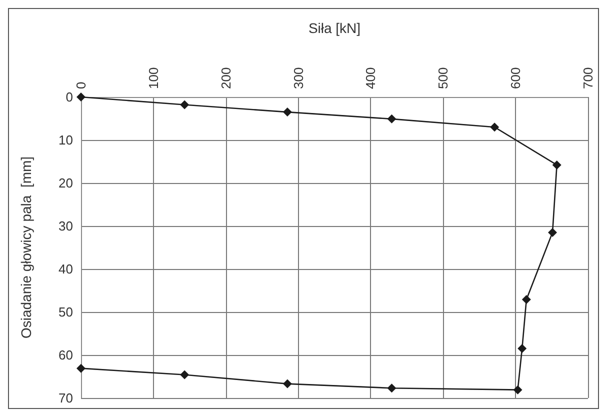 This screenshot has width=609, height=417. I want to click on x-tick-label: 500, so click(443, 78).